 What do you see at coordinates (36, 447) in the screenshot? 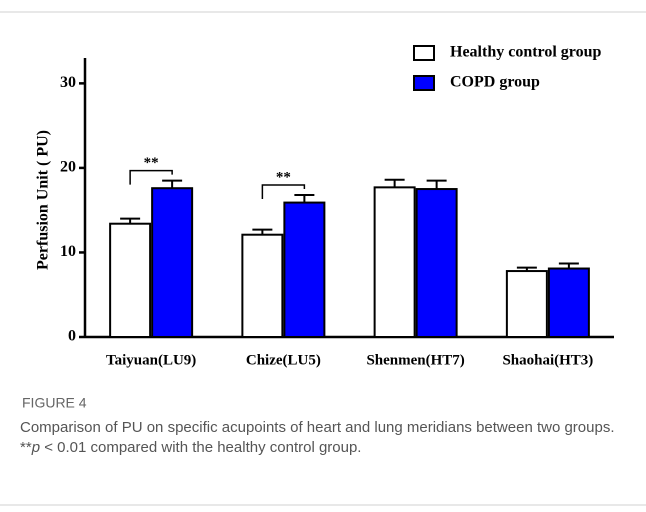
I see `caption-italic: p` at bounding box center [36, 447].